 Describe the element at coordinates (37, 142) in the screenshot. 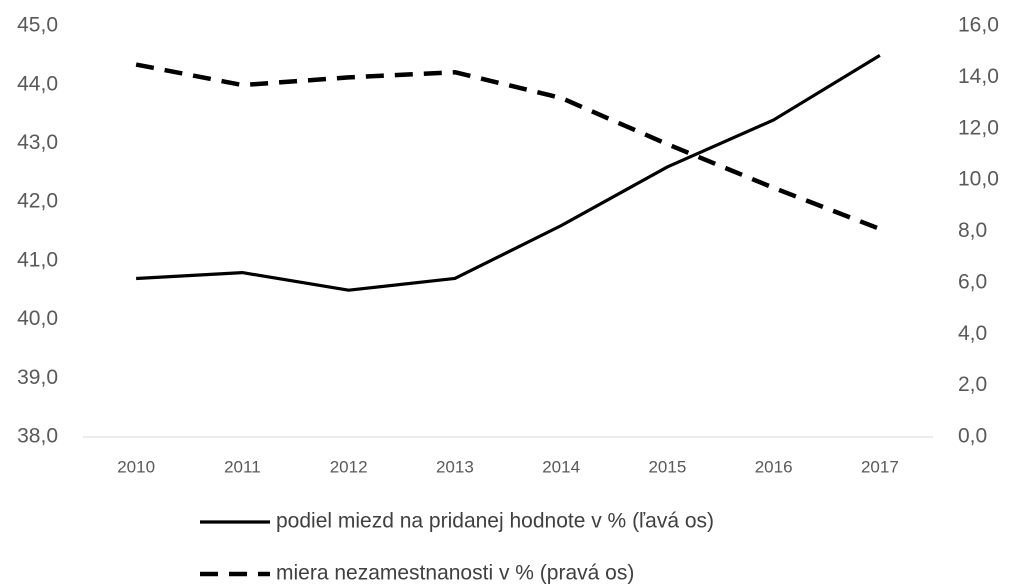

I see `y-tick-label: 43,0` at that location.